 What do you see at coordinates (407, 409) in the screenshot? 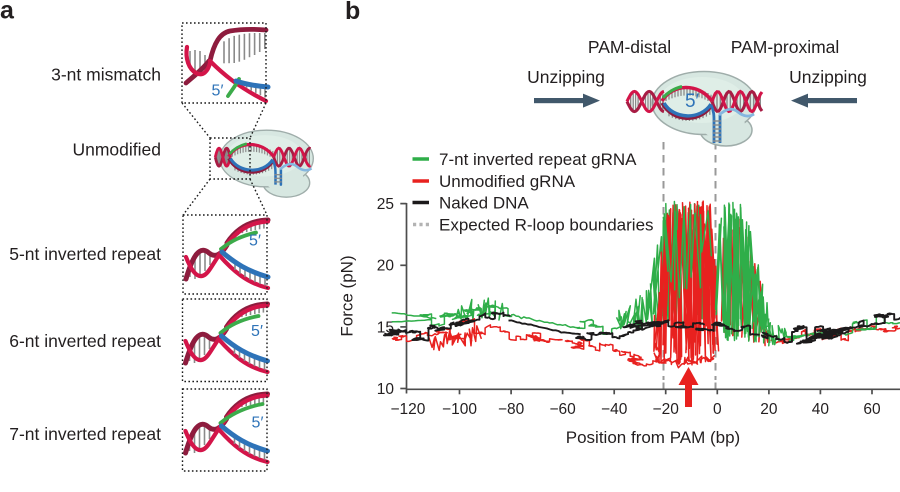
I see `svg-text: −120` at bounding box center [407, 409].